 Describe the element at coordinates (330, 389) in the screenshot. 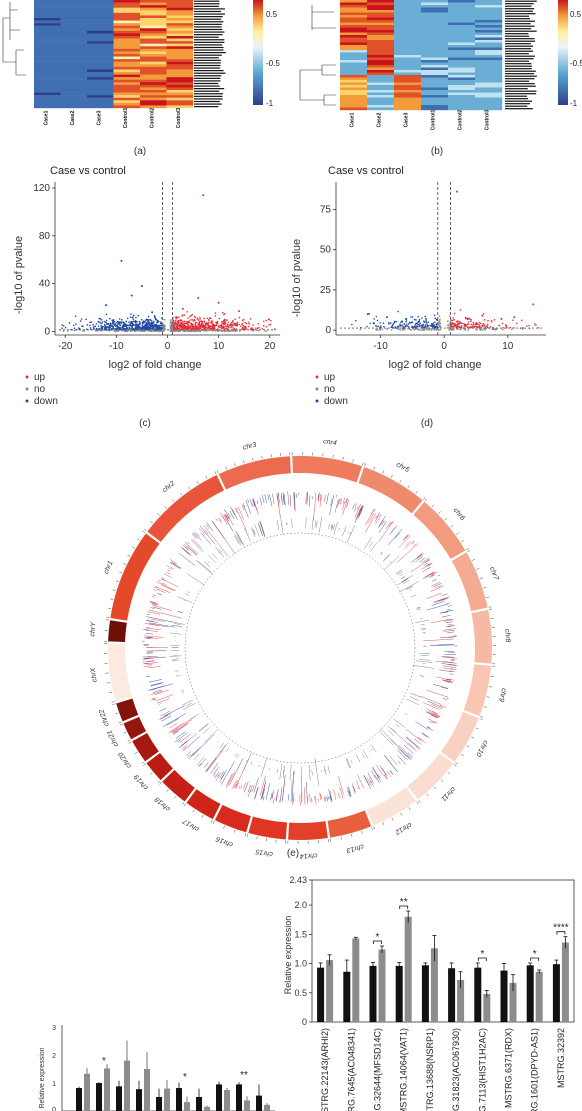

I see `legend-d-no: no` at that location.